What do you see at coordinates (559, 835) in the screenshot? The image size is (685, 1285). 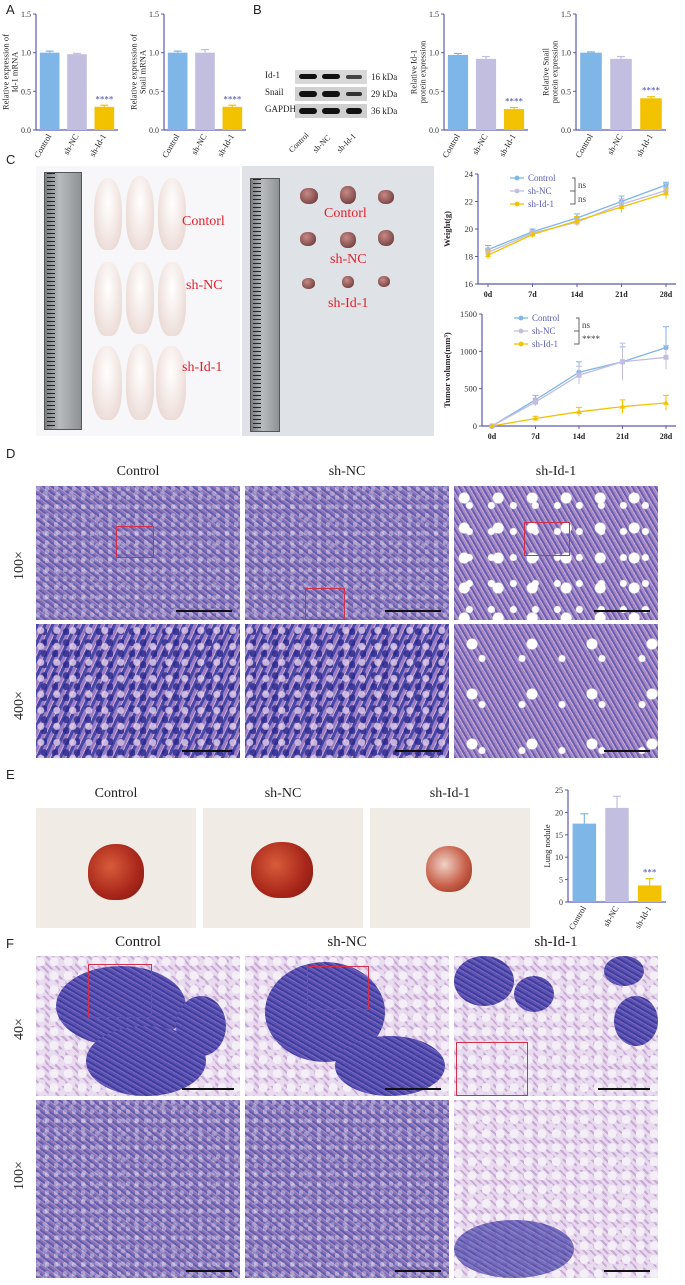 I see `y-tick-label: 15` at bounding box center [559, 835].